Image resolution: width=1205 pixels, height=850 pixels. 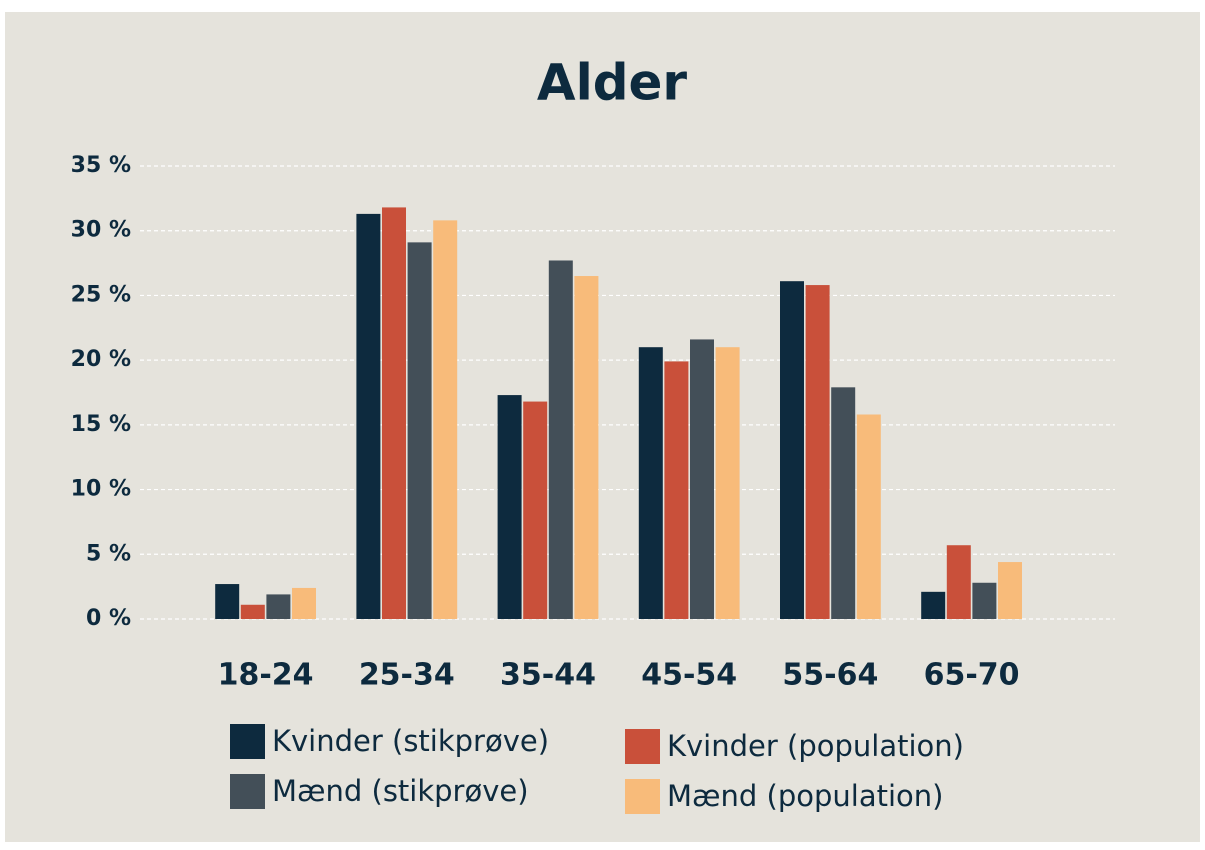 I want to click on y-tick-label: 25 %, so click(x=101, y=294).